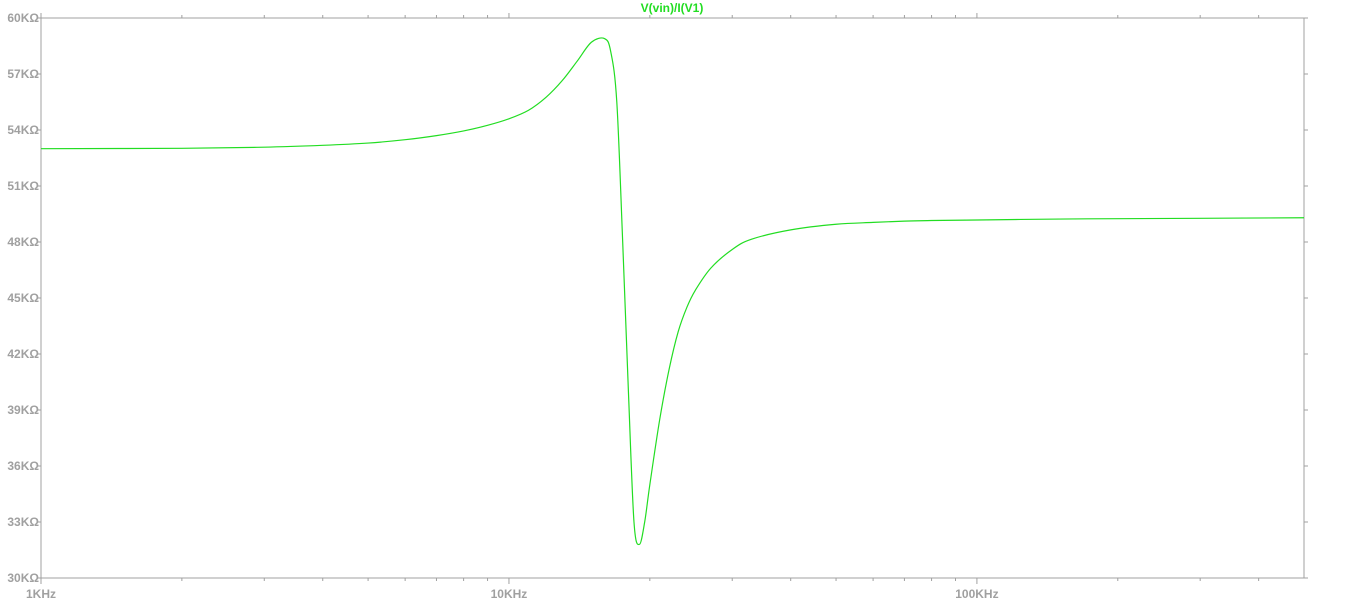 This screenshot has width=1362, height=604. What do you see at coordinates (976, 594) in the screenshot?
I see `x-tick-label: 100KHz` at bounding box center [976, 594].